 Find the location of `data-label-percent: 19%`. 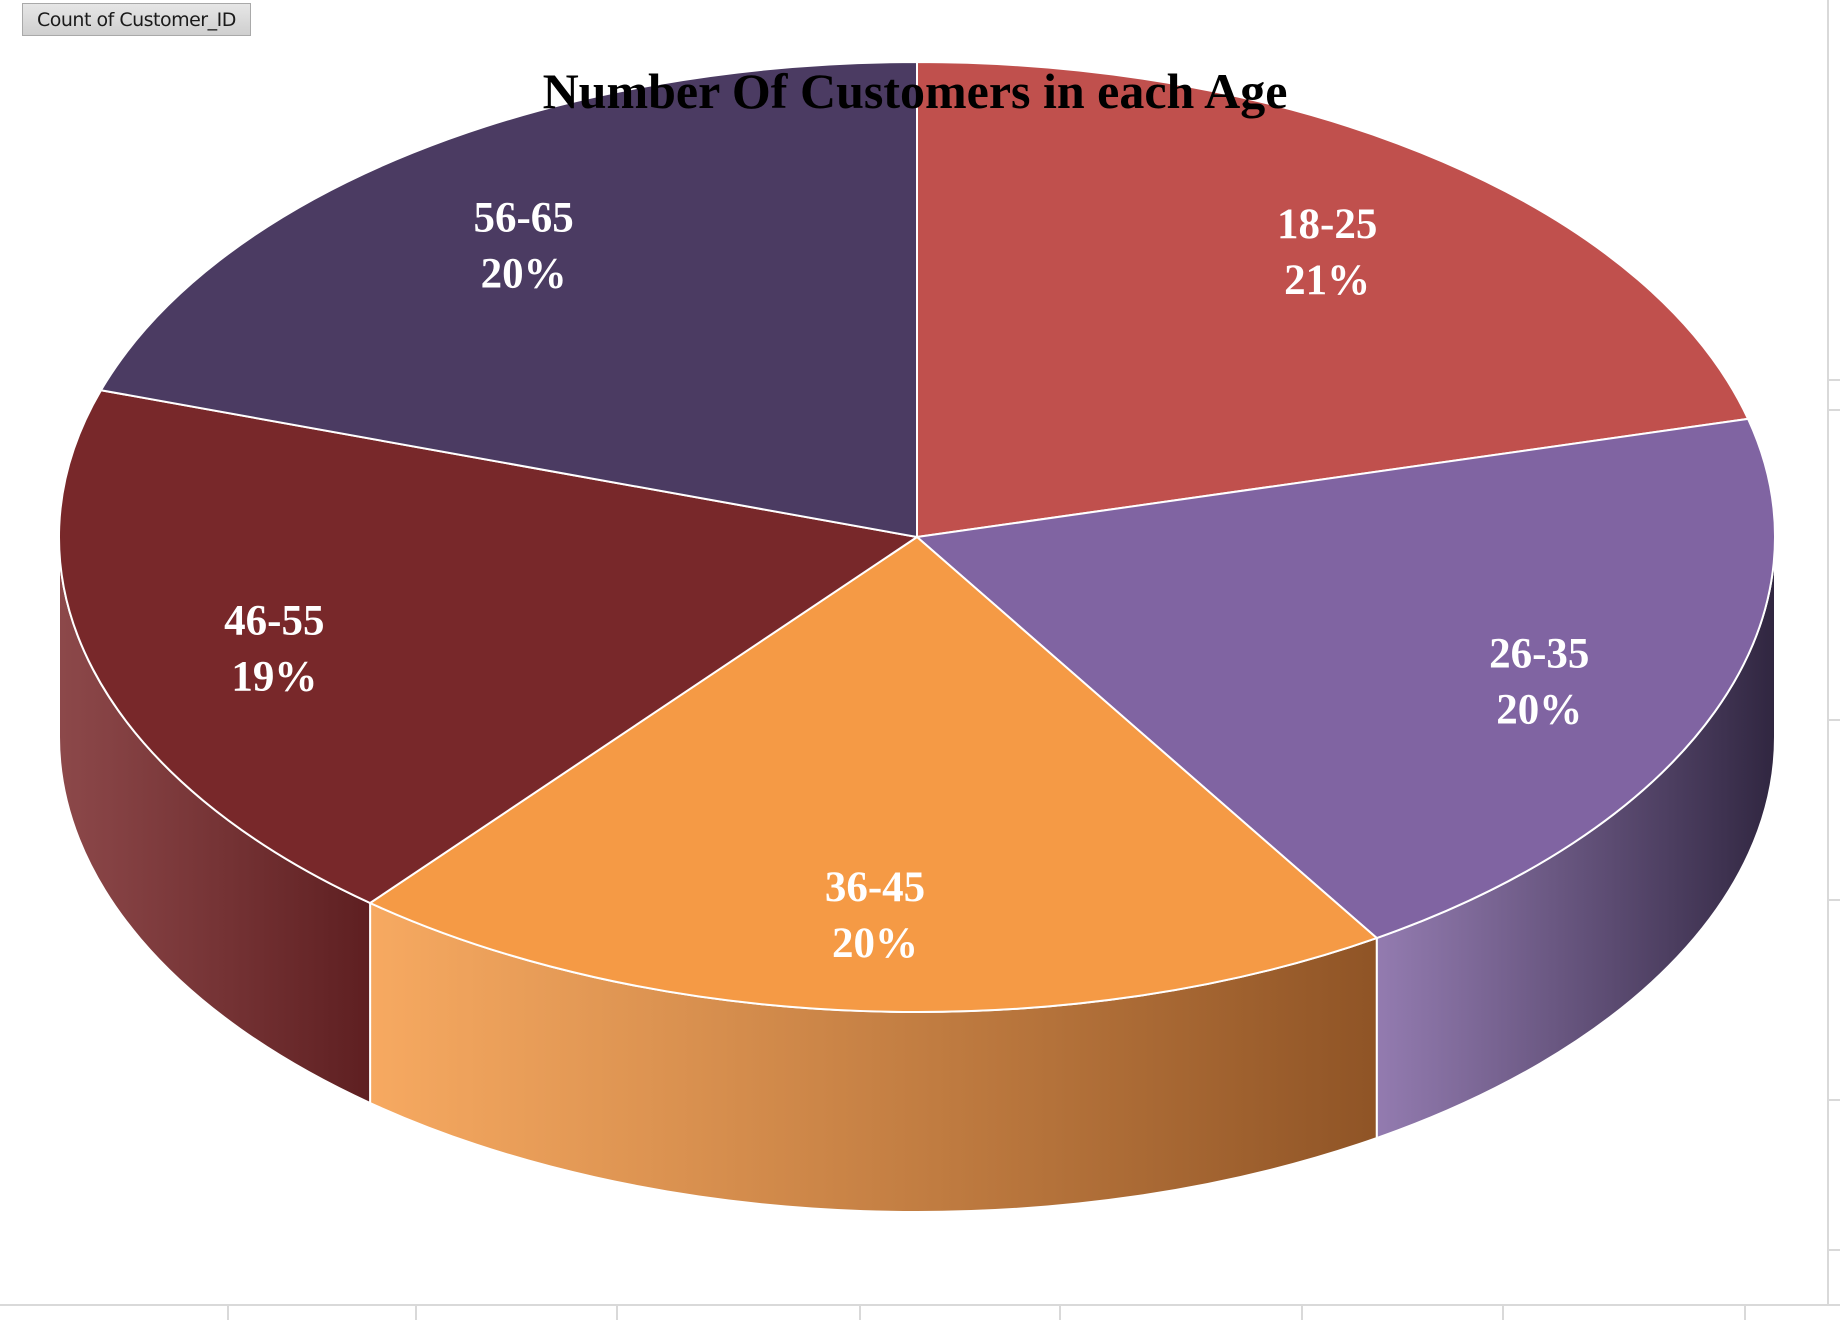

data-label-percent: 19% is located at coordinates (274, 676).